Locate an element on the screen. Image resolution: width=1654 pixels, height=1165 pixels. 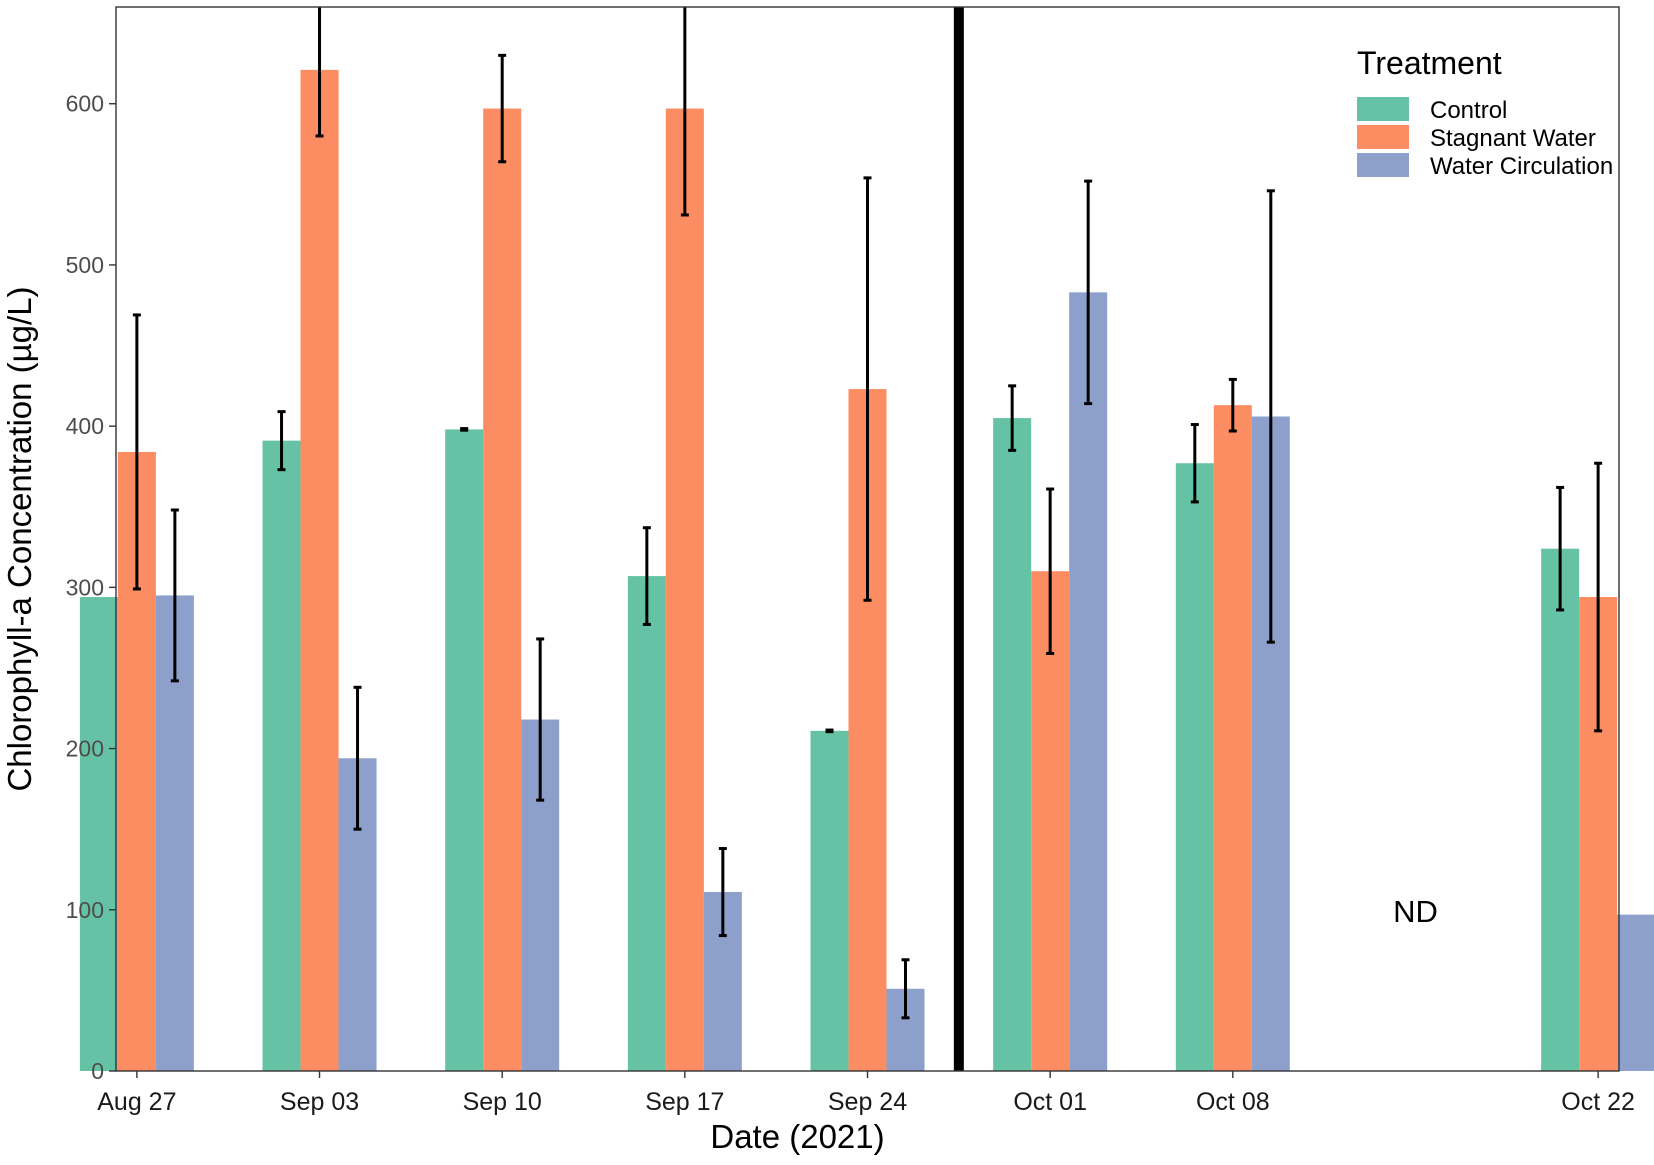
x-tick-label: Oct 01 is located at coordinates (1050, 1102).